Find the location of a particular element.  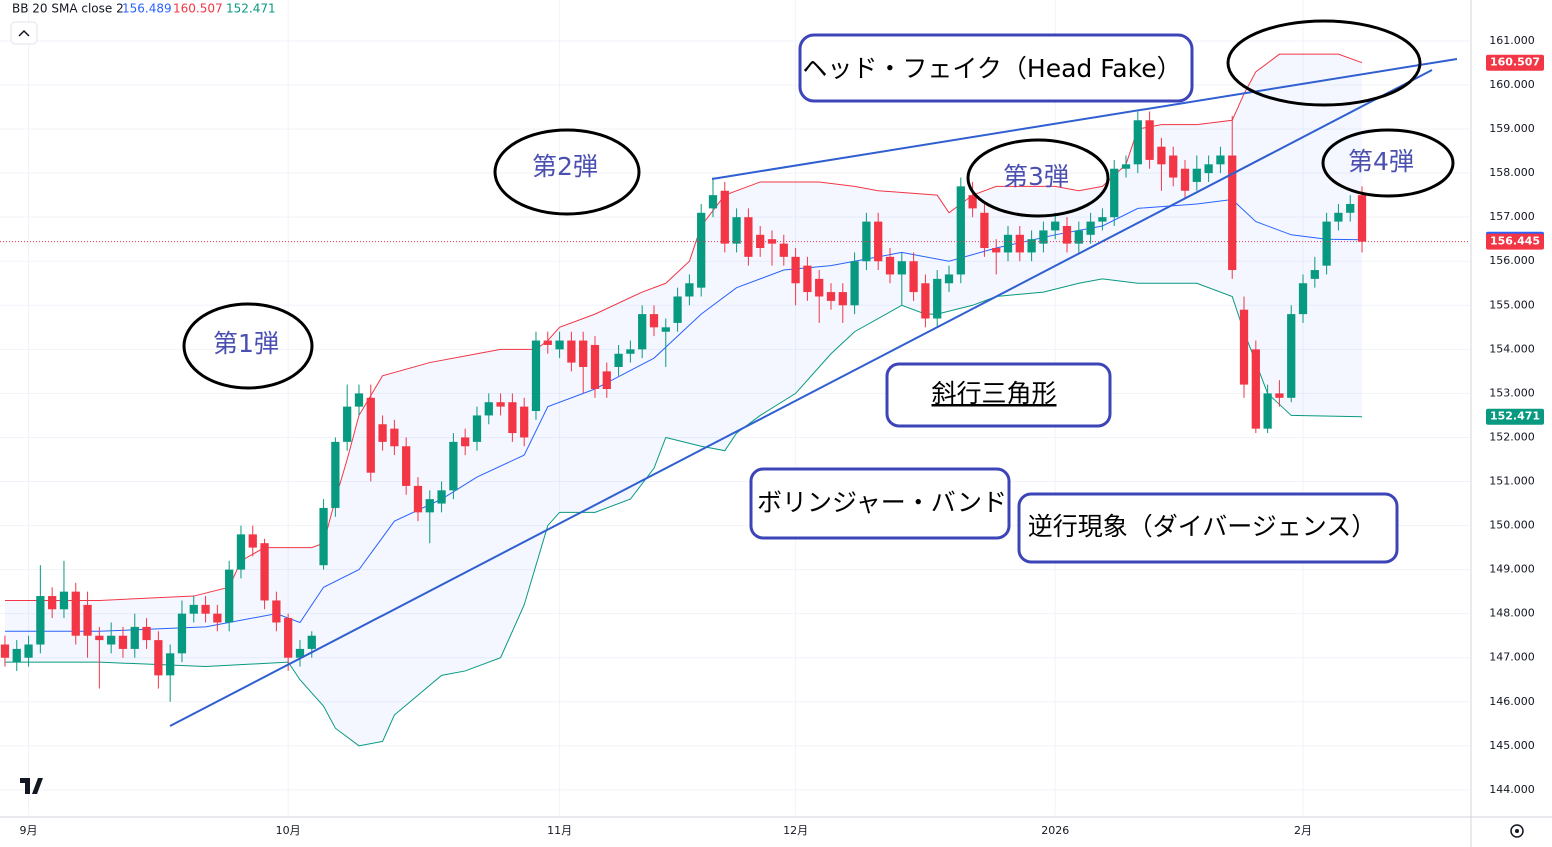

y-tick-label: 152.000 is located at coordinates (1512, 436).